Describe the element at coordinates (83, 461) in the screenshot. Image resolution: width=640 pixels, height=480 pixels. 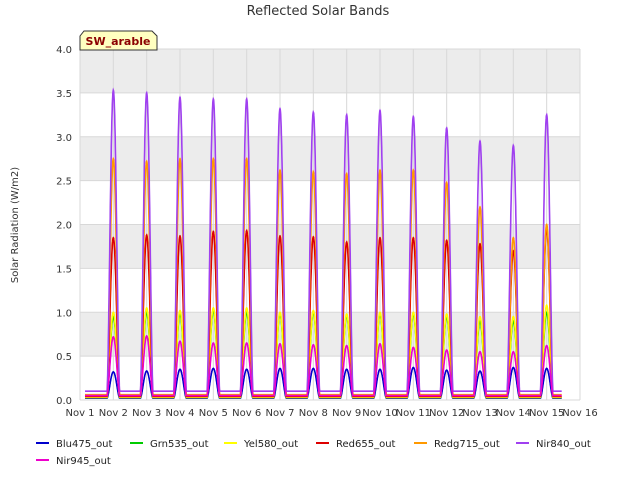
I see `legend-label: Nir945_out` at that location.